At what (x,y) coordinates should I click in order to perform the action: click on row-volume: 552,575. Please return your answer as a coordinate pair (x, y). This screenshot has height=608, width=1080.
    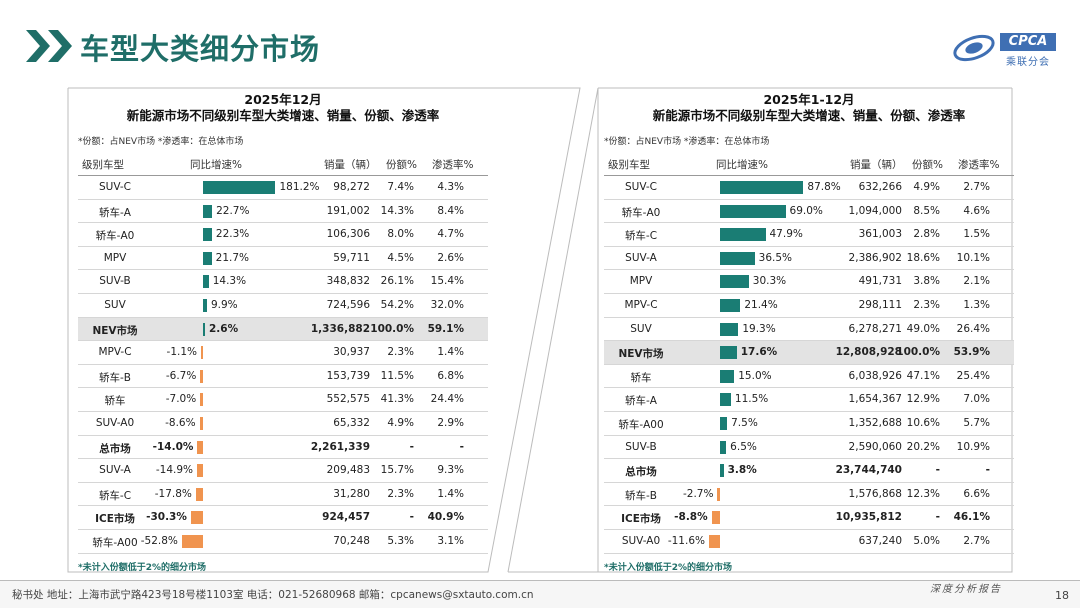
    Looking at the image, I should click on (348, 399).